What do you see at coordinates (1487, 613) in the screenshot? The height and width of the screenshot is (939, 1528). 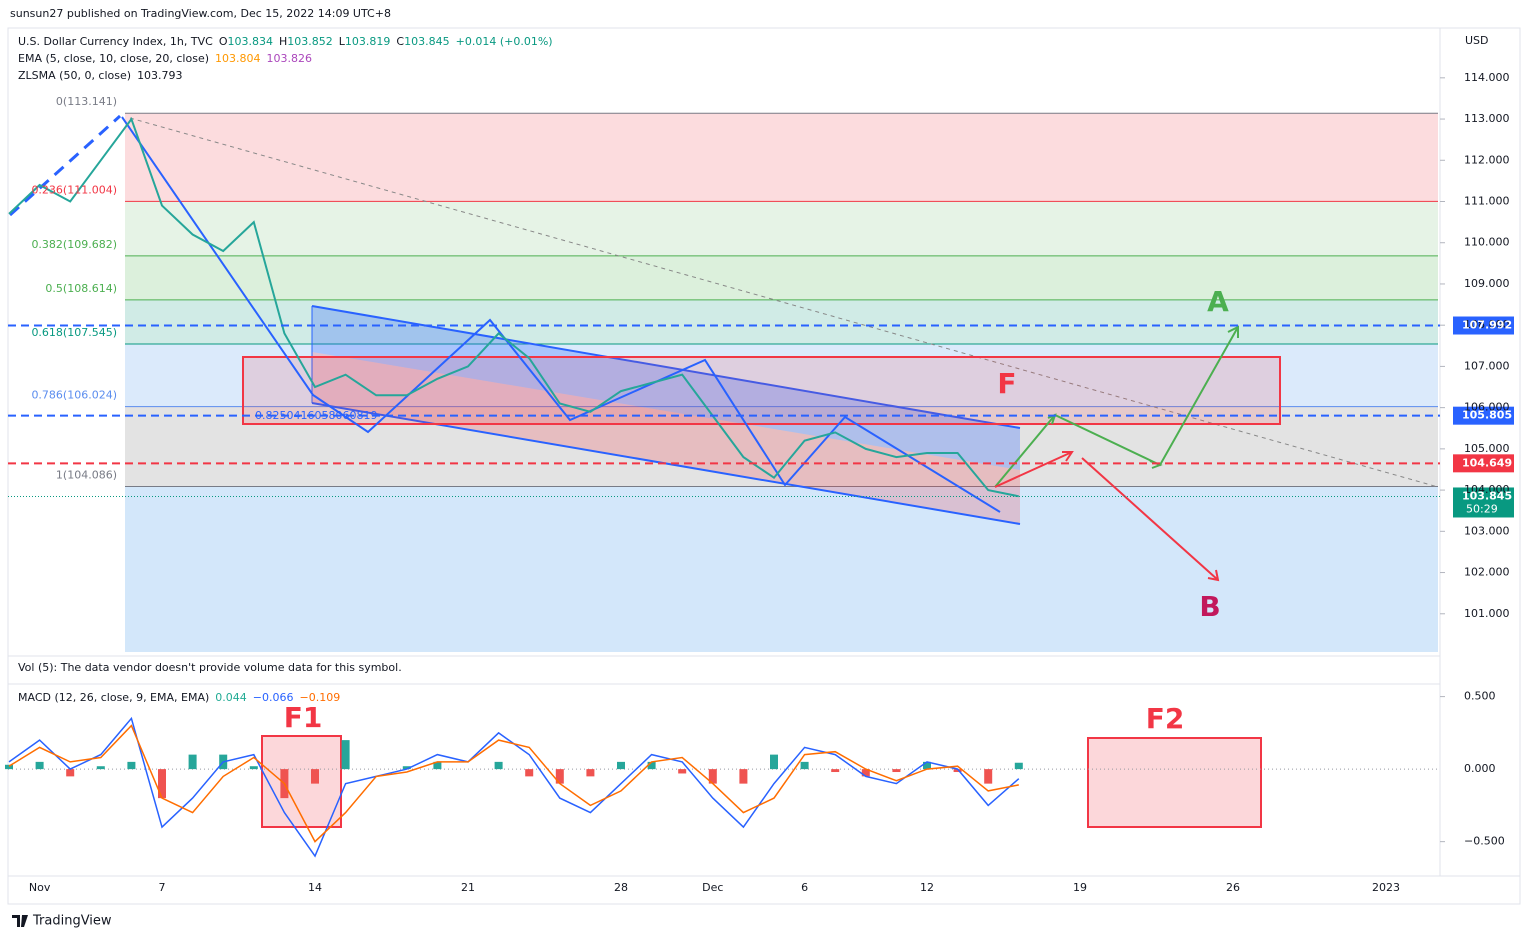 I see `y-tick-label: 101.000` at bounding box center [1487, 613].